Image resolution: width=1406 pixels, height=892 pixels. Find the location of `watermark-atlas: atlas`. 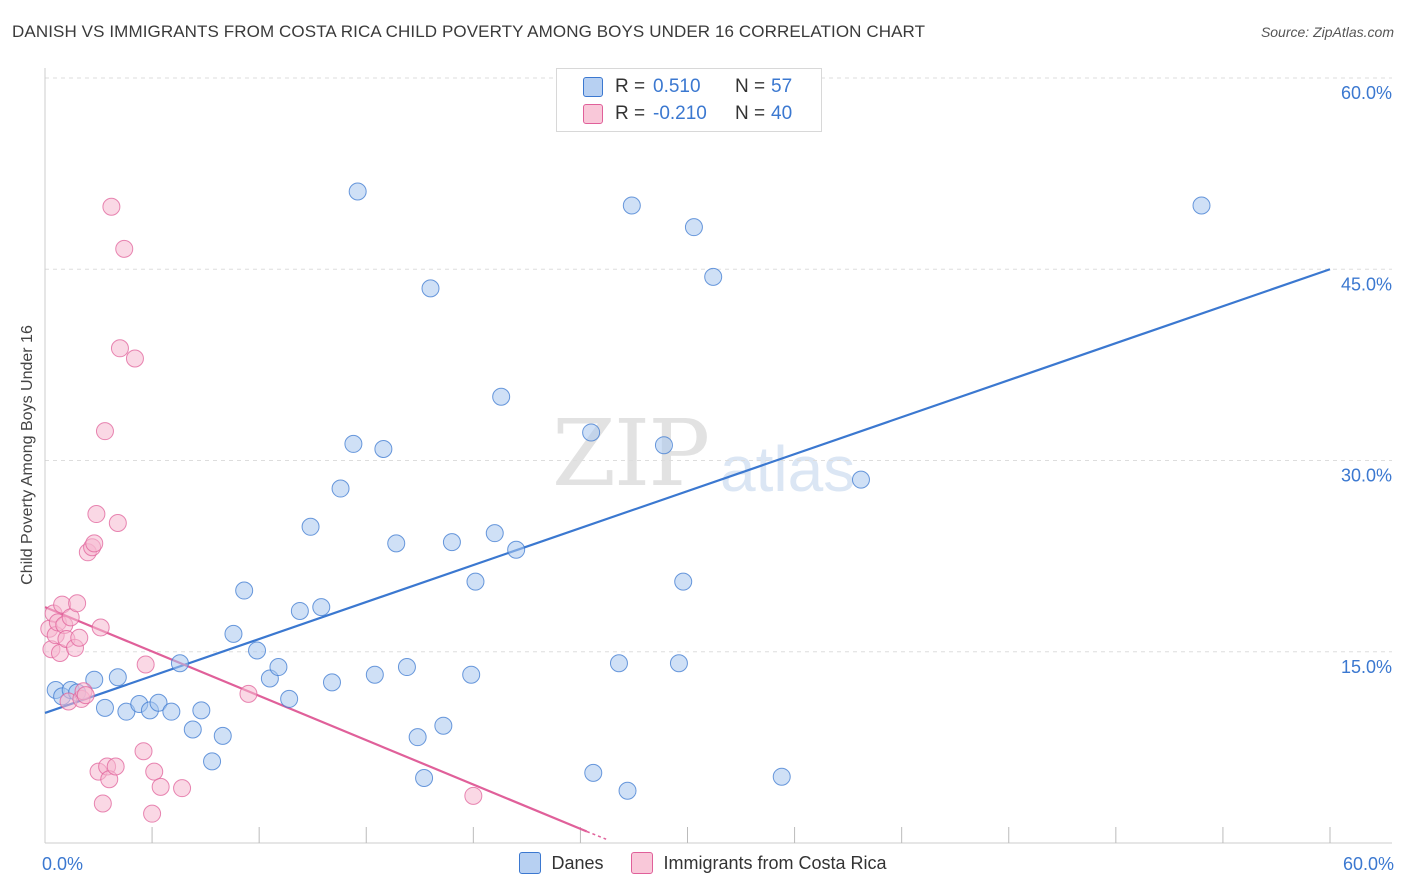

watermark-atlas: atlas is located at coordinates (788, 469).